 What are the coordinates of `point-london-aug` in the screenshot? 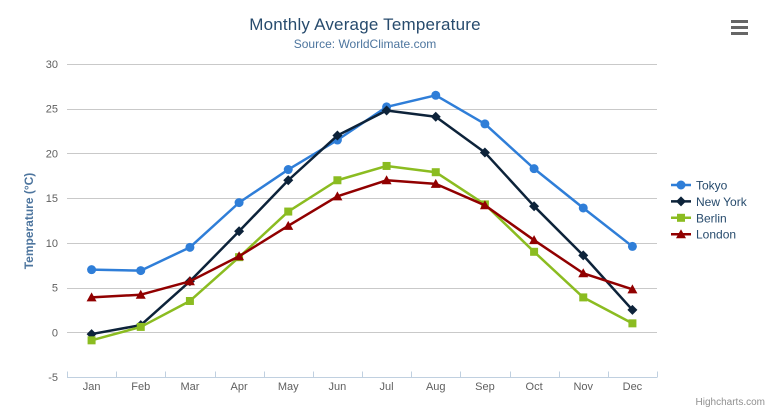 It's located at (435, 183).